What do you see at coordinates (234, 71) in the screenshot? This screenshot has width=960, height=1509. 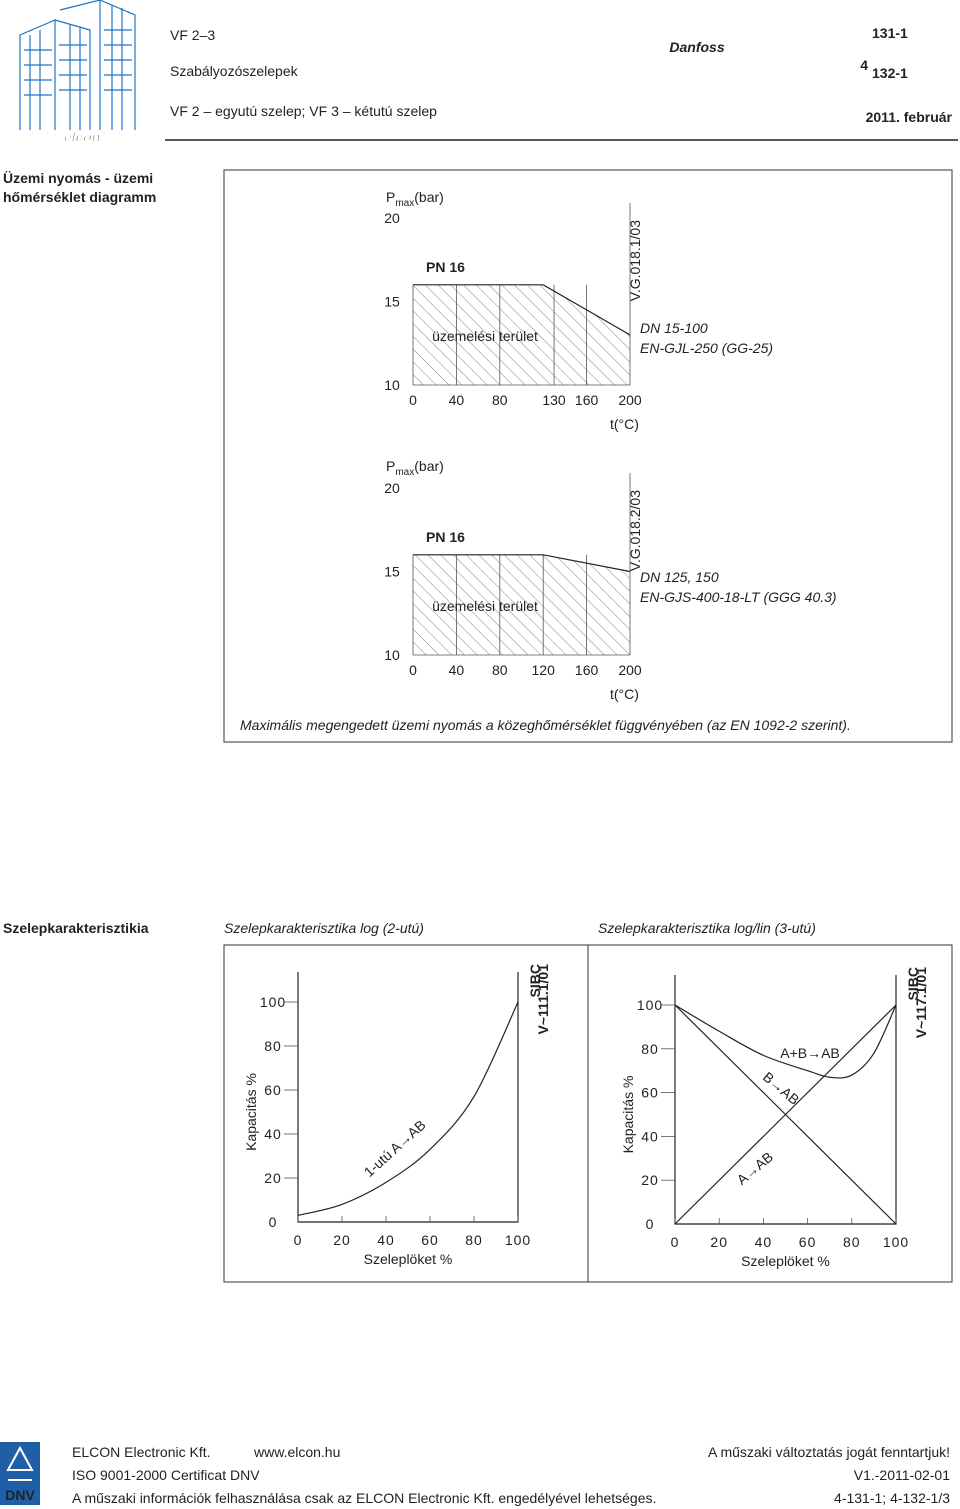 I see `subtitle: Szabályozószelepek` at bounding box center [234, 71].